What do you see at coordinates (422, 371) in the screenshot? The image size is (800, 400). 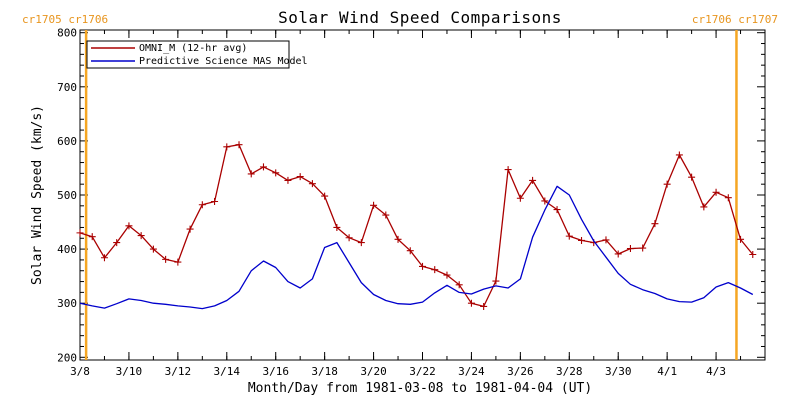 I see `x-tick-label: 3/22` at bounding box center [422, 371].